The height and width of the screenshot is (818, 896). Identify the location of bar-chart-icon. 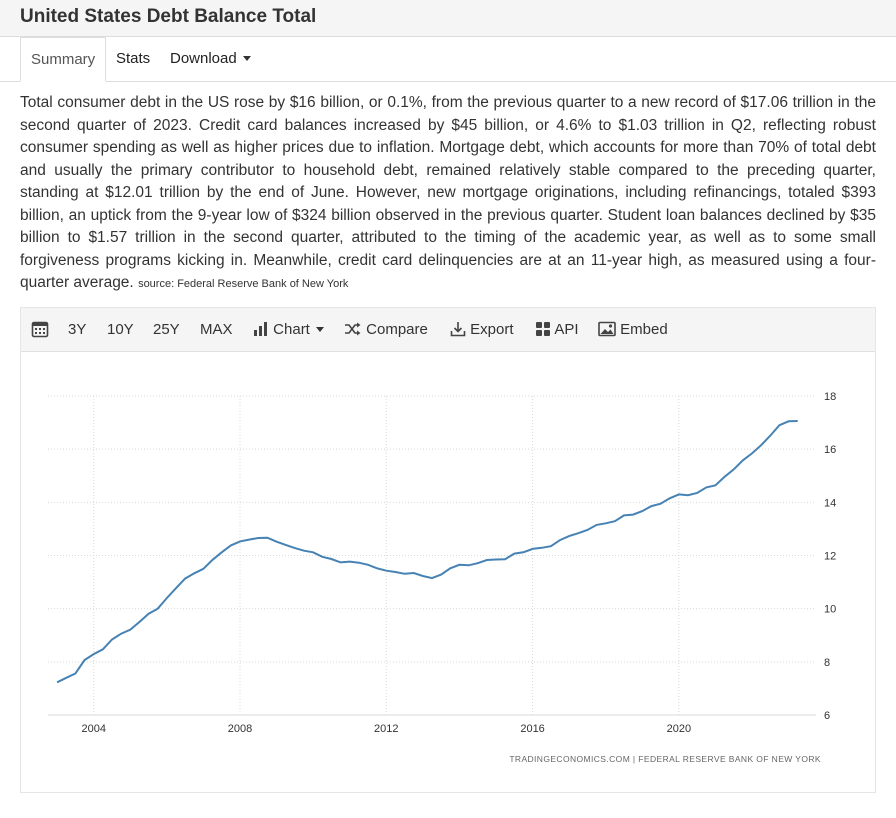
(260, 328).